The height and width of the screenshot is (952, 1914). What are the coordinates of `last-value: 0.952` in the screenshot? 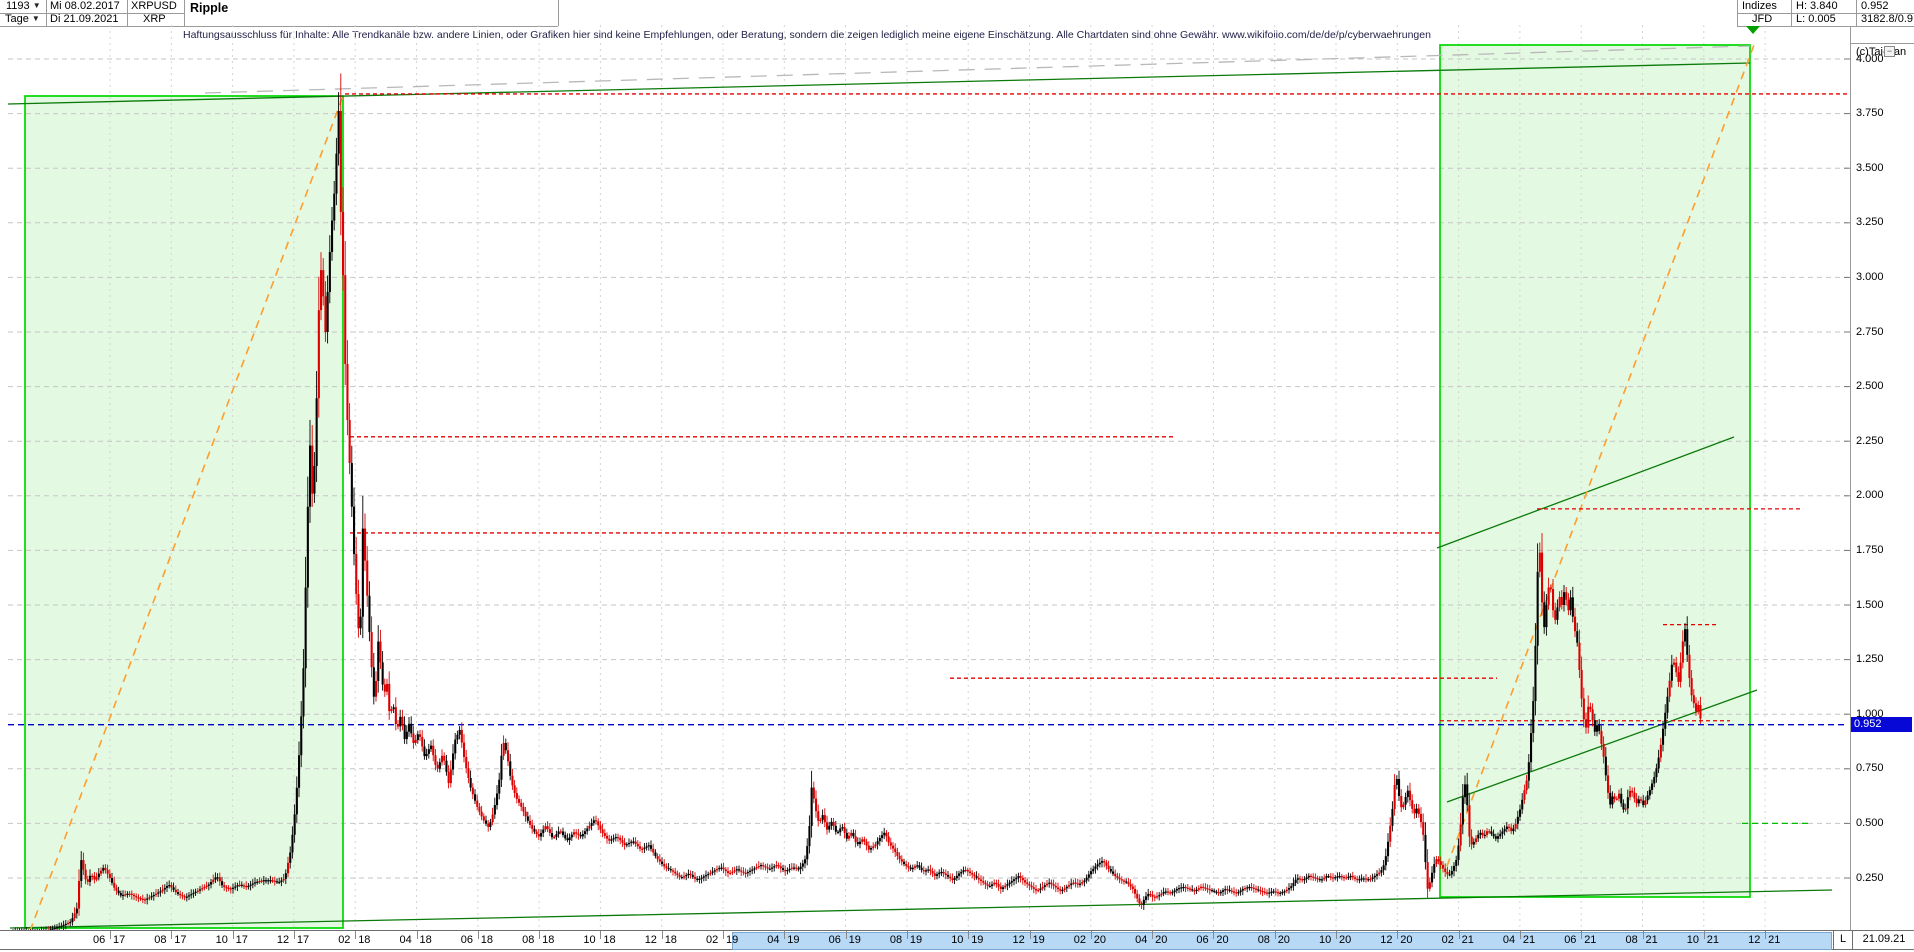 It's located at (1875, 6).